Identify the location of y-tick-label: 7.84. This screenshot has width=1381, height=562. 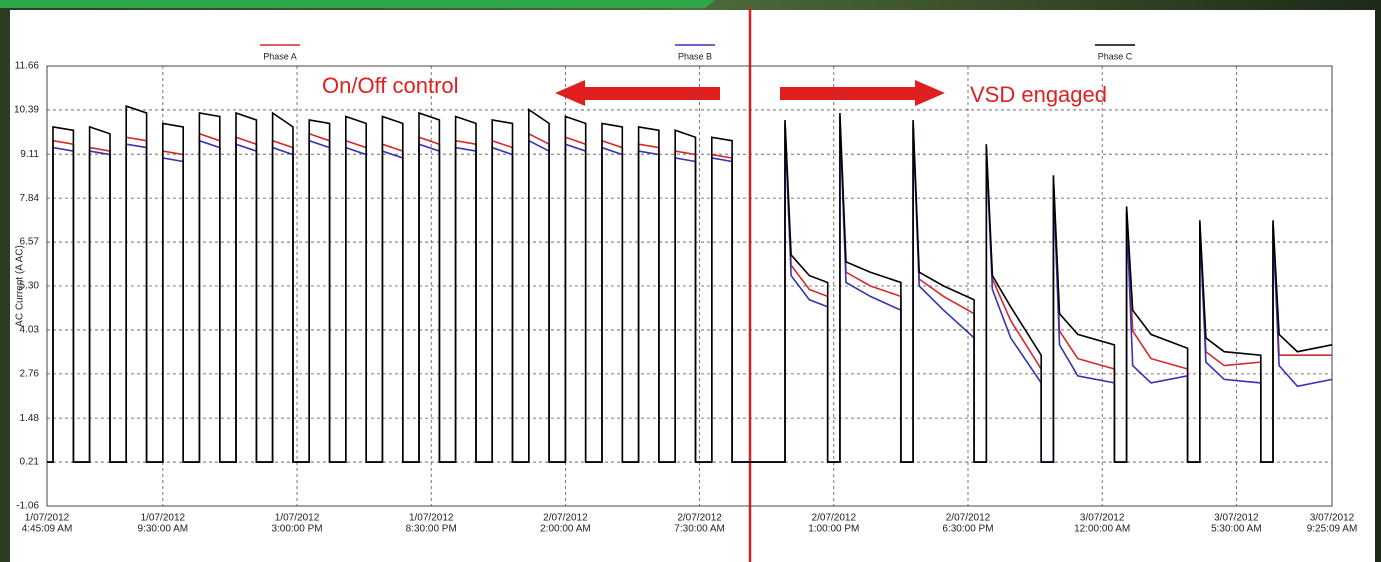
(30, 198).